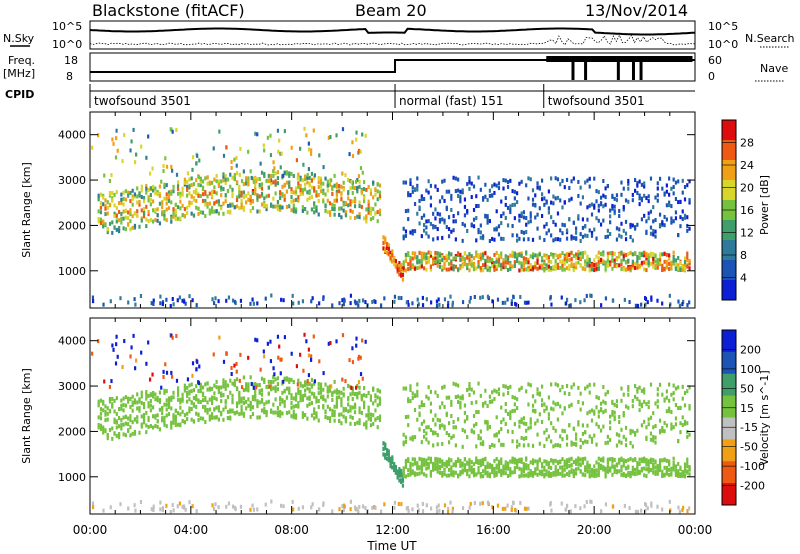 This screenshot has height=554, width=800. What do you see at coordinates (750, 369) in the screenshot?
I see `colorbar-tick-label: 100` at bounding box center [750, 369].